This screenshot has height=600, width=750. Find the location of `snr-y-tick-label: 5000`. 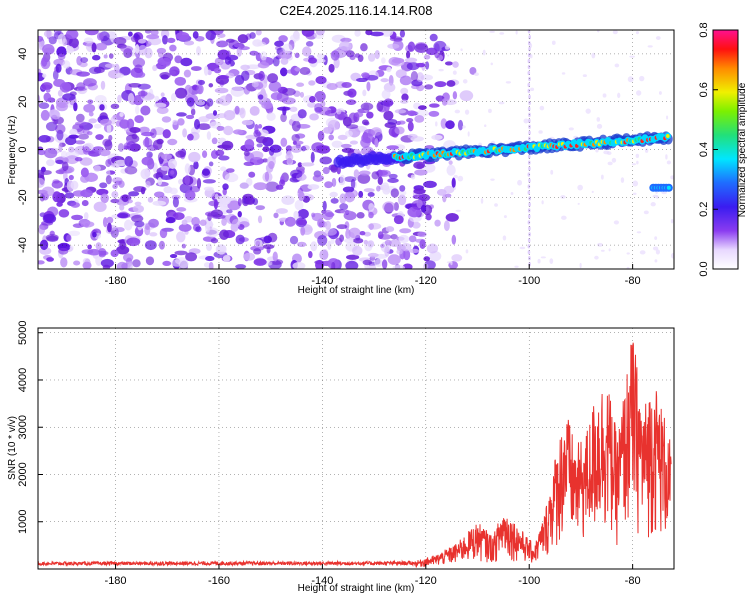

snr-y-tick-label: 5000 is located at coordinates (23, 332).